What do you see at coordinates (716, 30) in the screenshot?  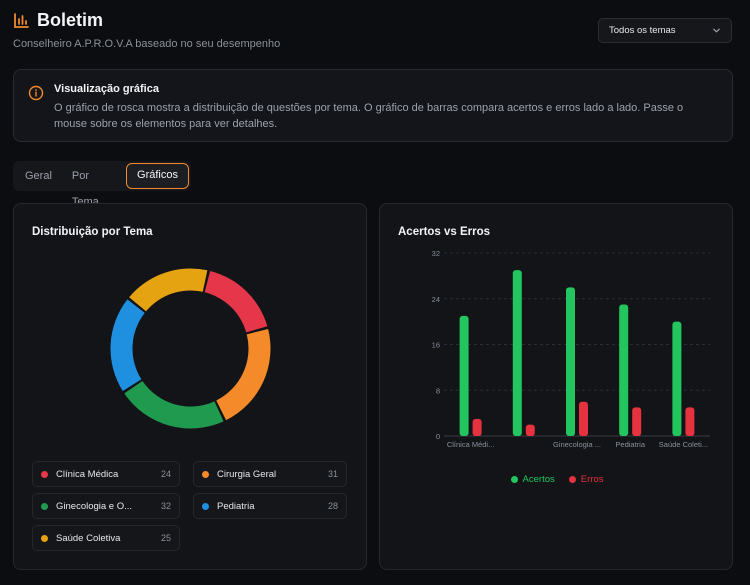 I see `chevron-down-icon` at bounding box center [716, 30].